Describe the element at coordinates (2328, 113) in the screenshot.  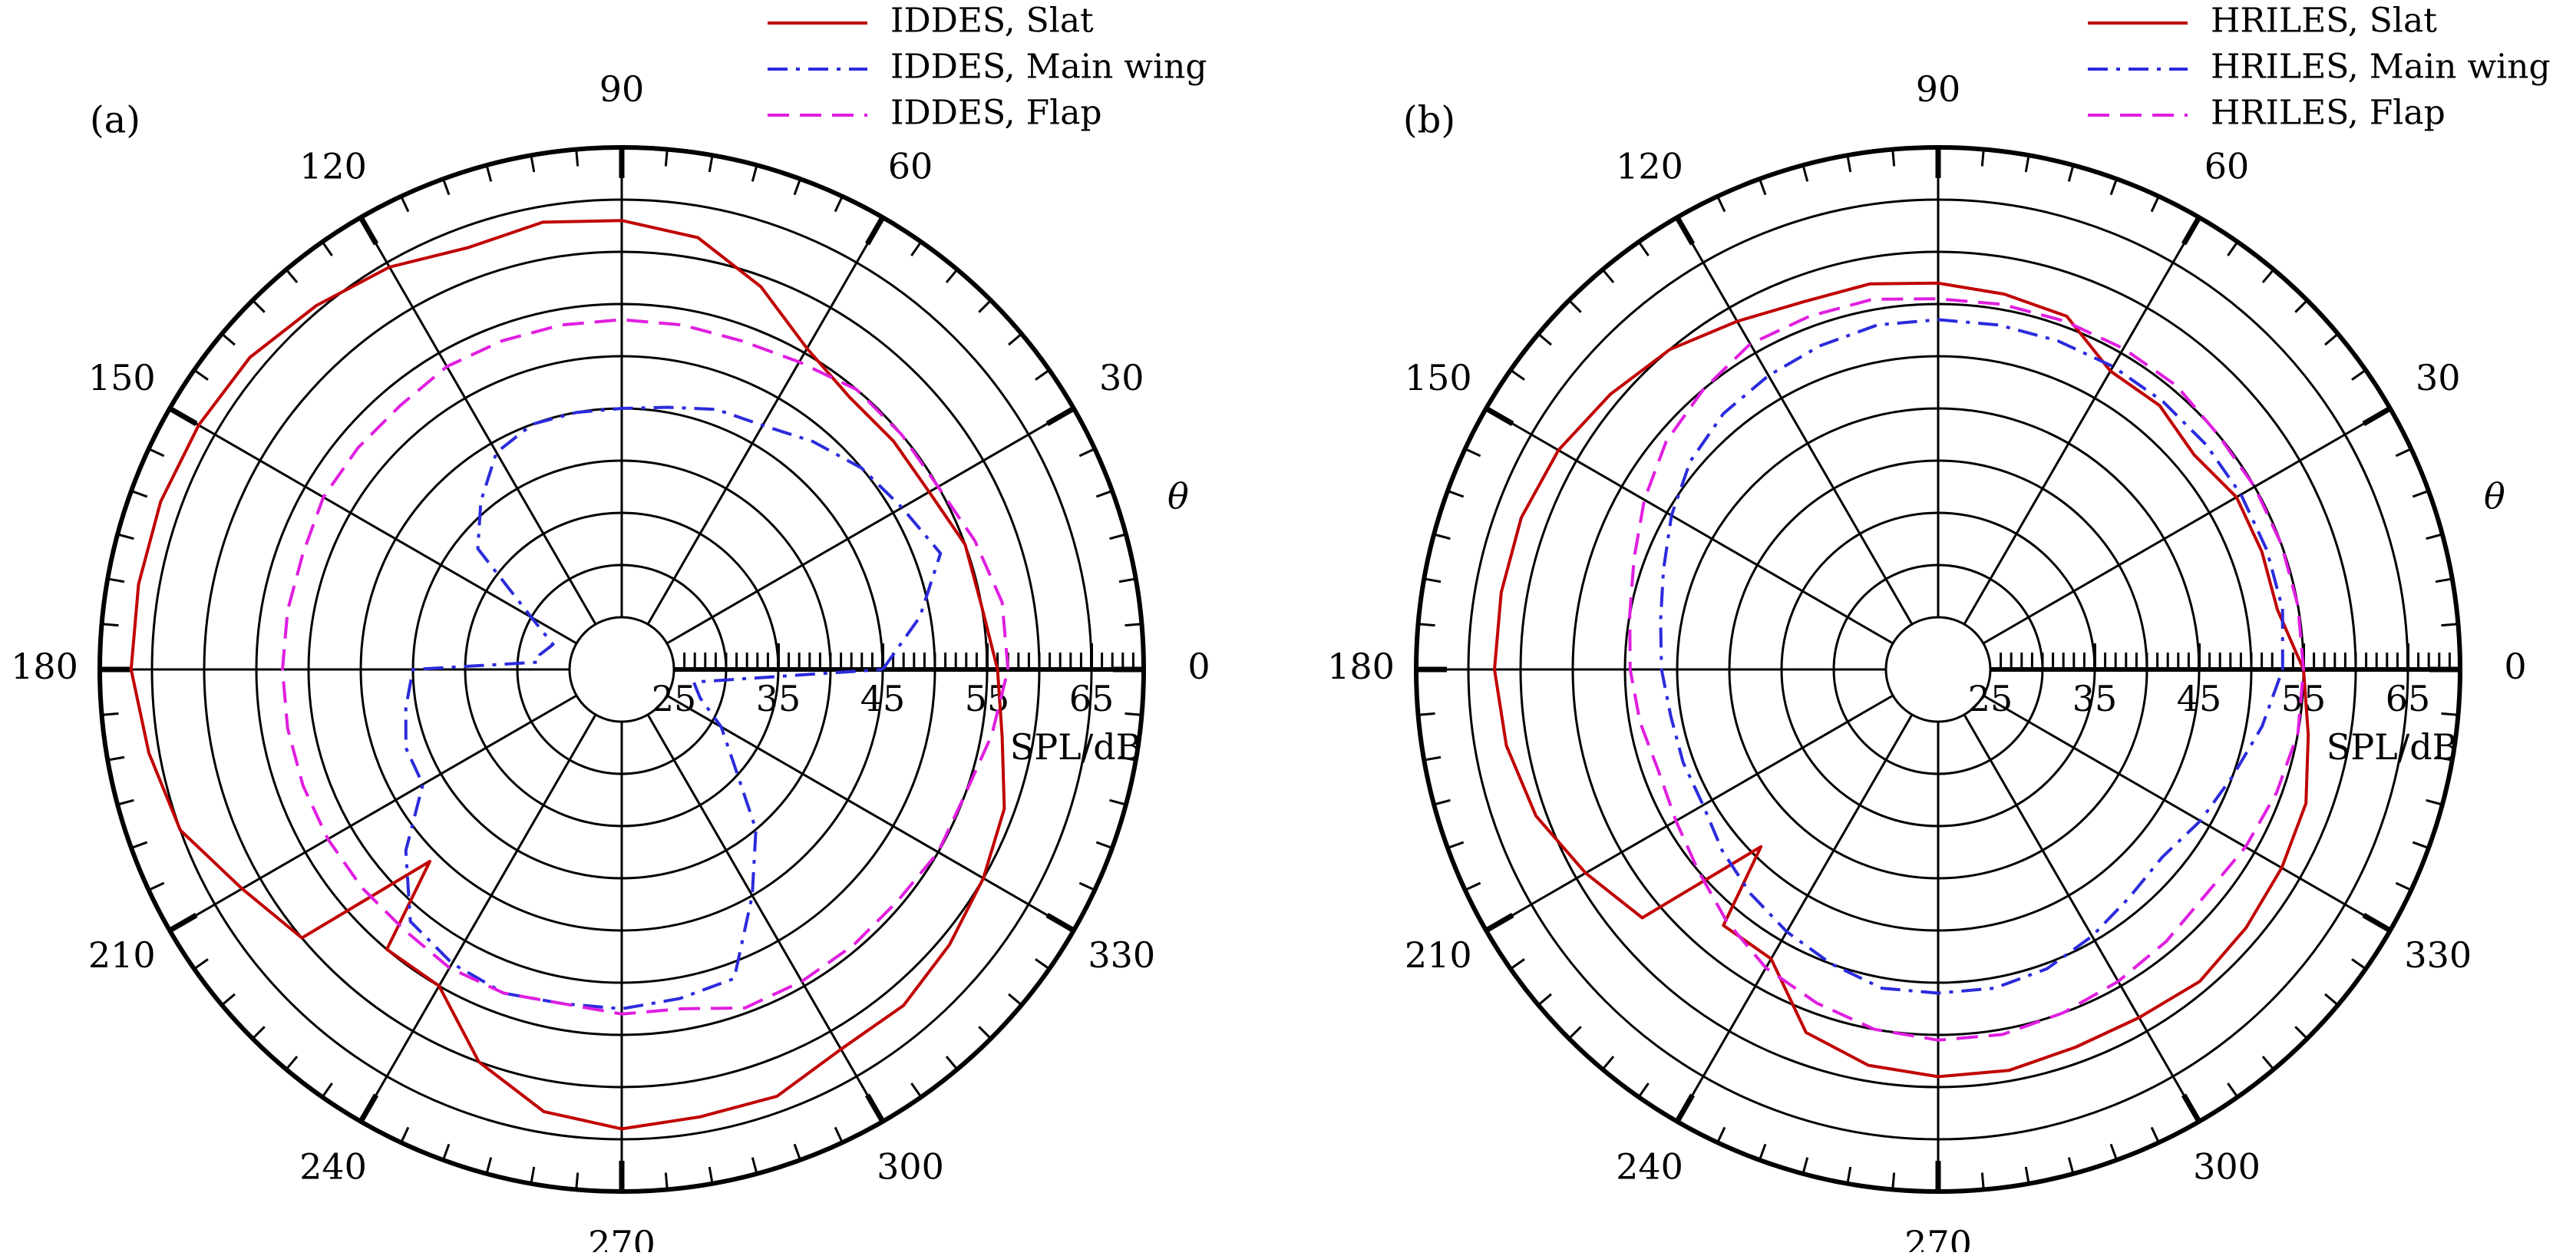
I see `legend-entry-flap: HRILES, Flap` at that location.